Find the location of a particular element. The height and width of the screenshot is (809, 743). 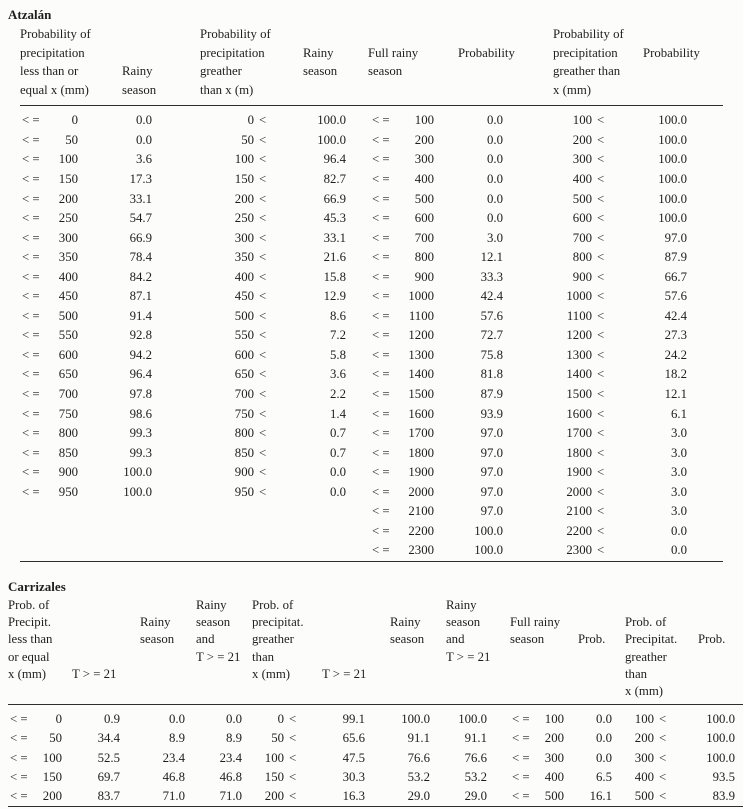

cell-rainy-t21-gt: 91.1 is located at coordinates (475, 738).